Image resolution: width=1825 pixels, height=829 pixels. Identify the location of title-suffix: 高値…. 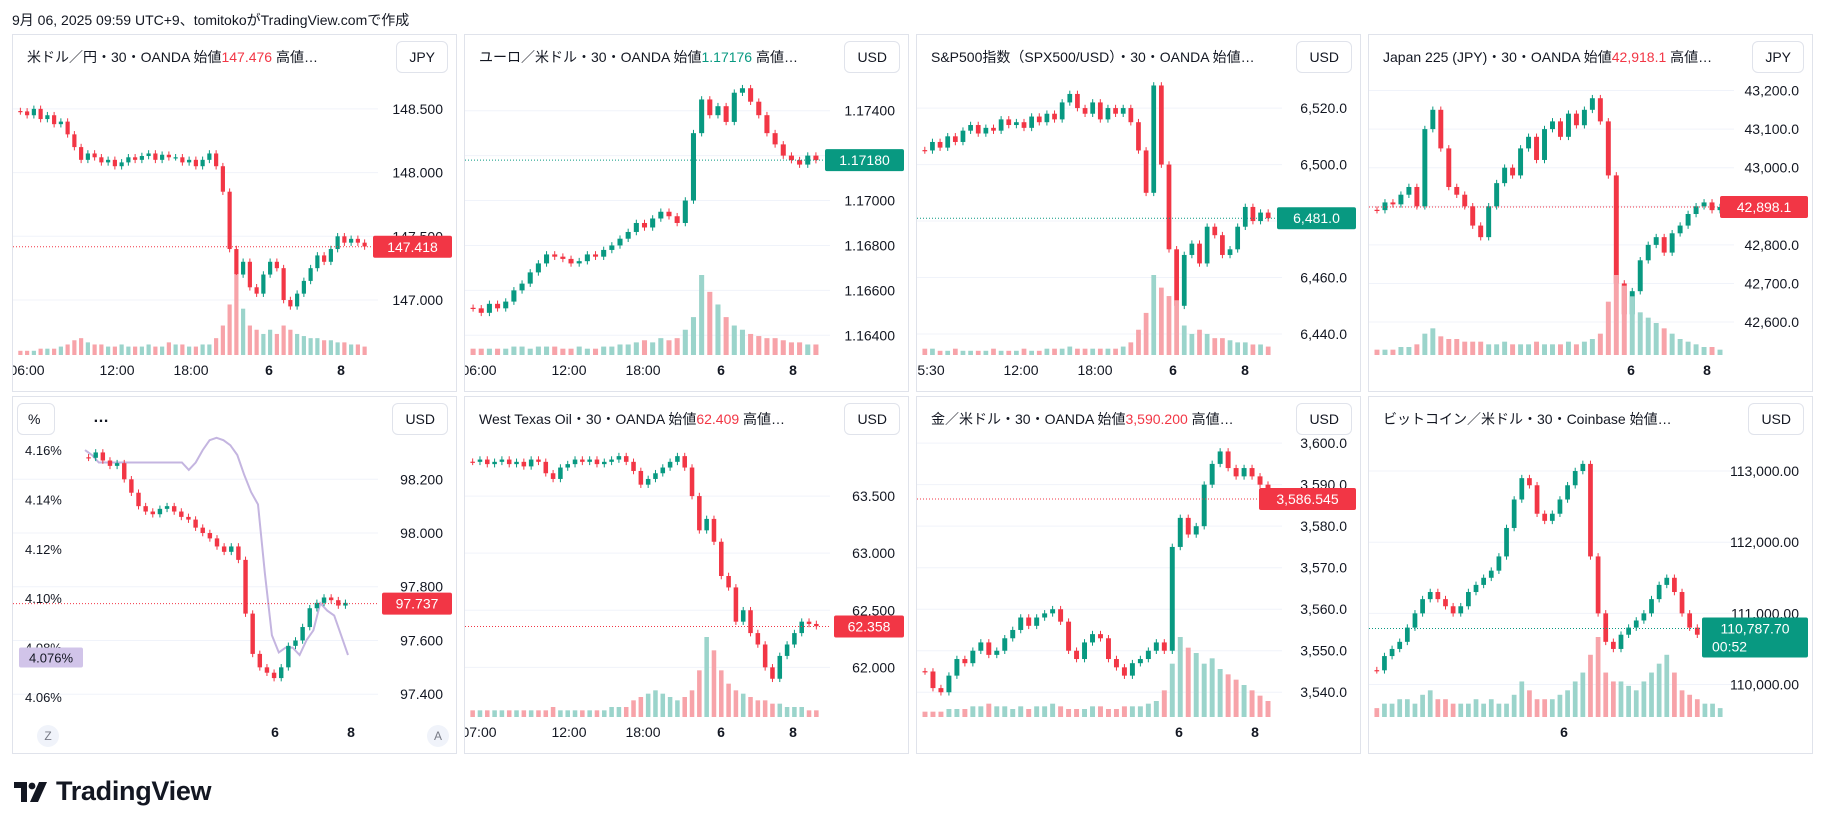
(775, 57).